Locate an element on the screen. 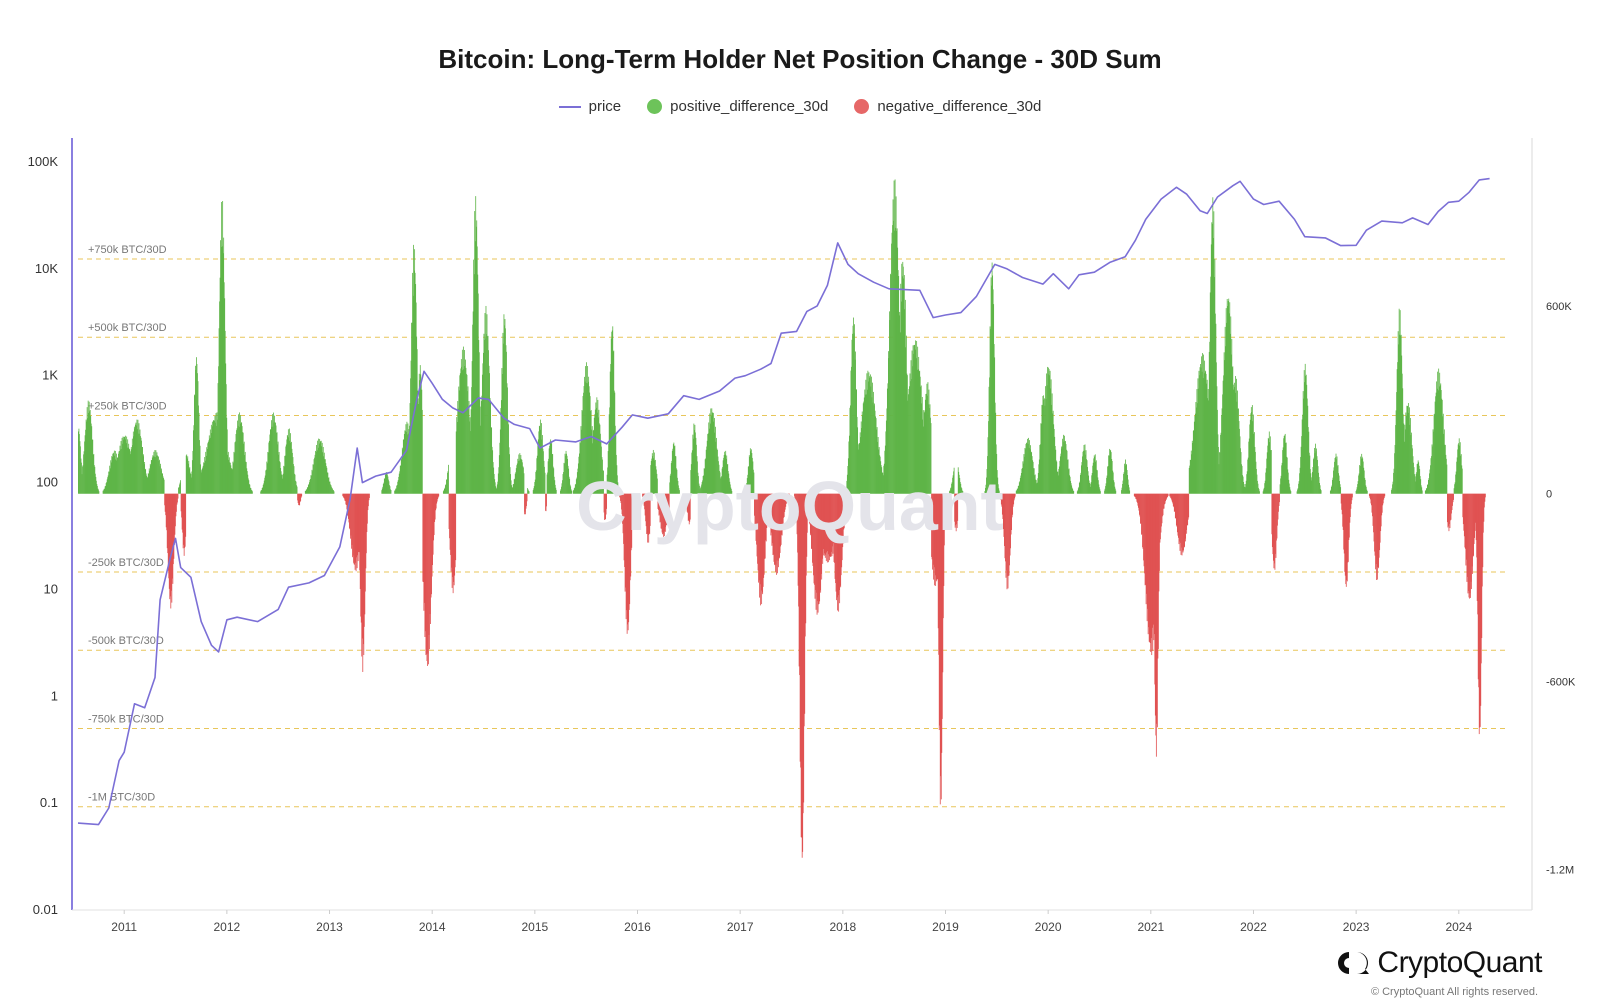 The image size is (1600, 1008). reference-label: -250k BTC/30D is located at coordinates (126, 563).